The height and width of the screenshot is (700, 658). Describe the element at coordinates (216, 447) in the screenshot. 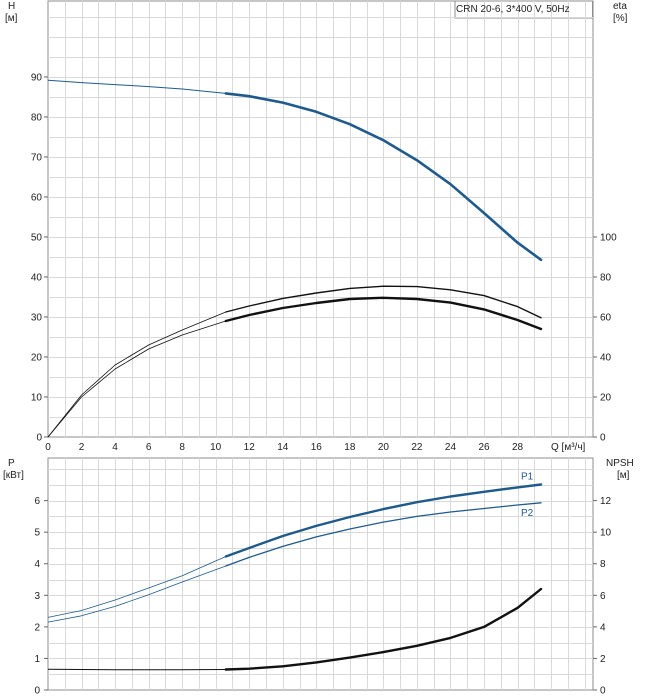

I see `x-tick-label: 10` at that location.